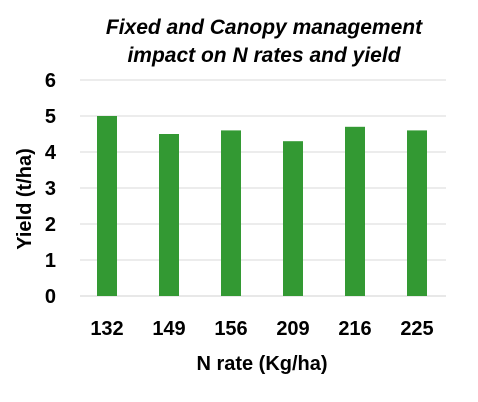 The height and width of the screenshot is (402, 478). Describe the element at coordinates (354, 329) in the screenshot. I see `x-tick-label: 216` at that location.